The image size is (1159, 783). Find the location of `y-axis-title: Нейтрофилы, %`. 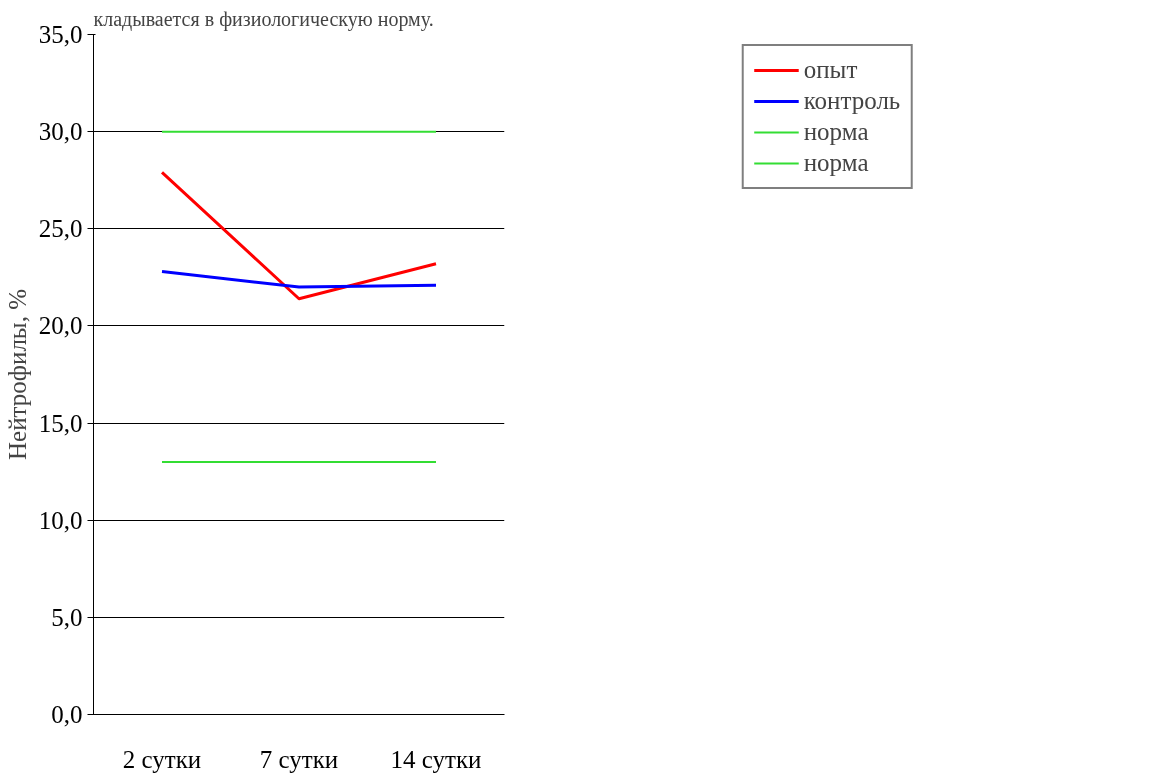

y-axis-title: Нейтрофилы, % is located at coordinates (17, 374).